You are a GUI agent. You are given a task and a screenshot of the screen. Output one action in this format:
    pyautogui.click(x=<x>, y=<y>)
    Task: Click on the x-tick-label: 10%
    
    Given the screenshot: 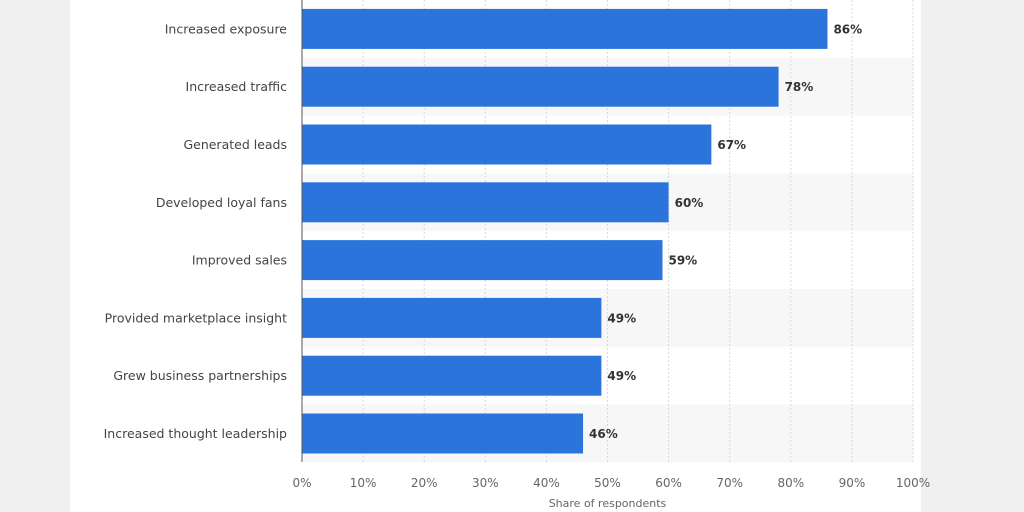 What is the action you would take?
    pyautogui.click(x=363, y=483)
    